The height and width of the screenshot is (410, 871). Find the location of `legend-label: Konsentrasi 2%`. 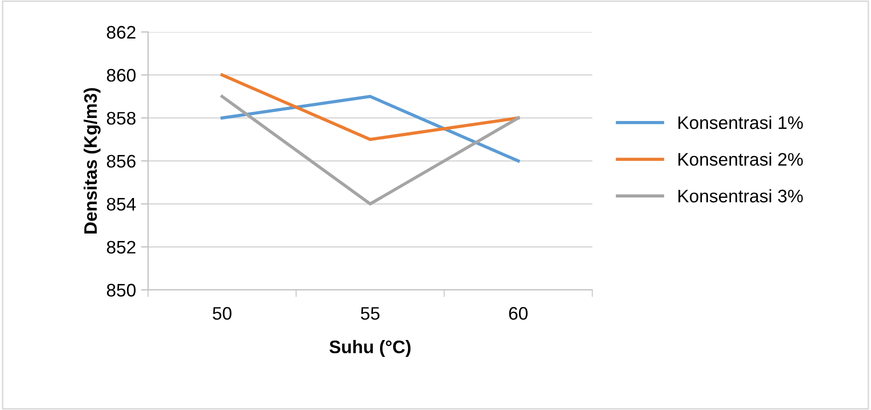

legend-label: Konsentrasi 2% is located at coordinates (740, 159).